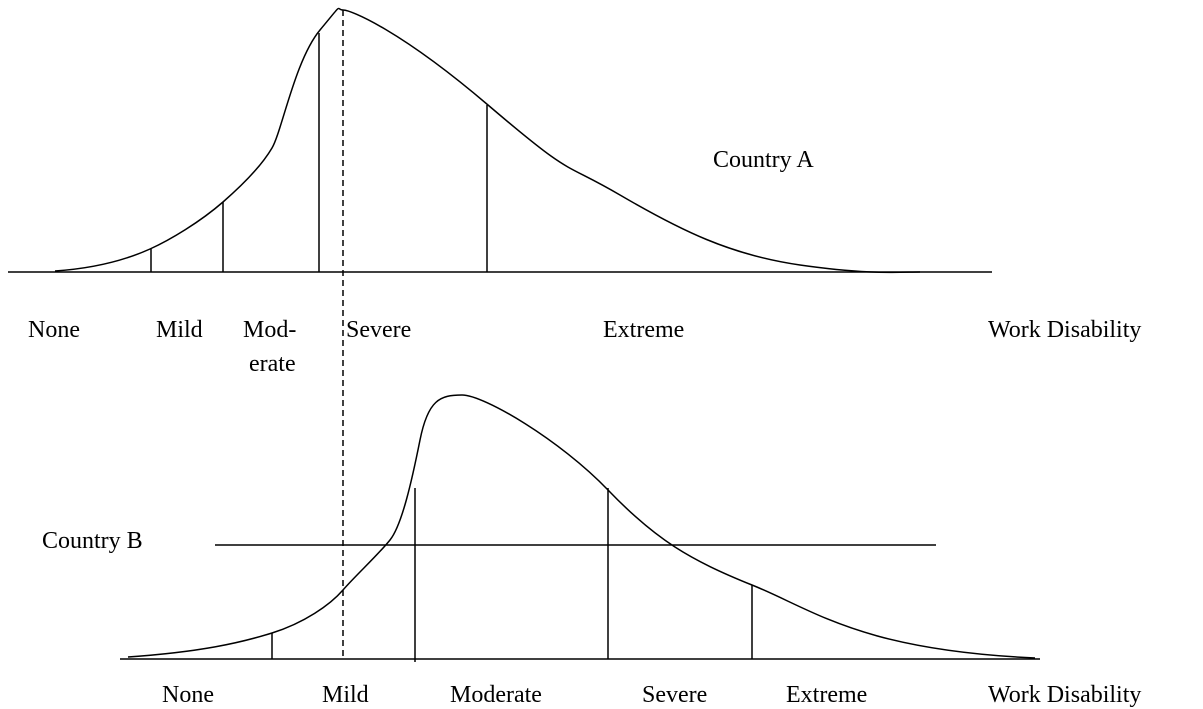 This screenshot has height=709, width=1203. What do you see at coordinates (92, 541) in the screenshot?
I see `country-label: Country B` at bounding box center [92, 541].